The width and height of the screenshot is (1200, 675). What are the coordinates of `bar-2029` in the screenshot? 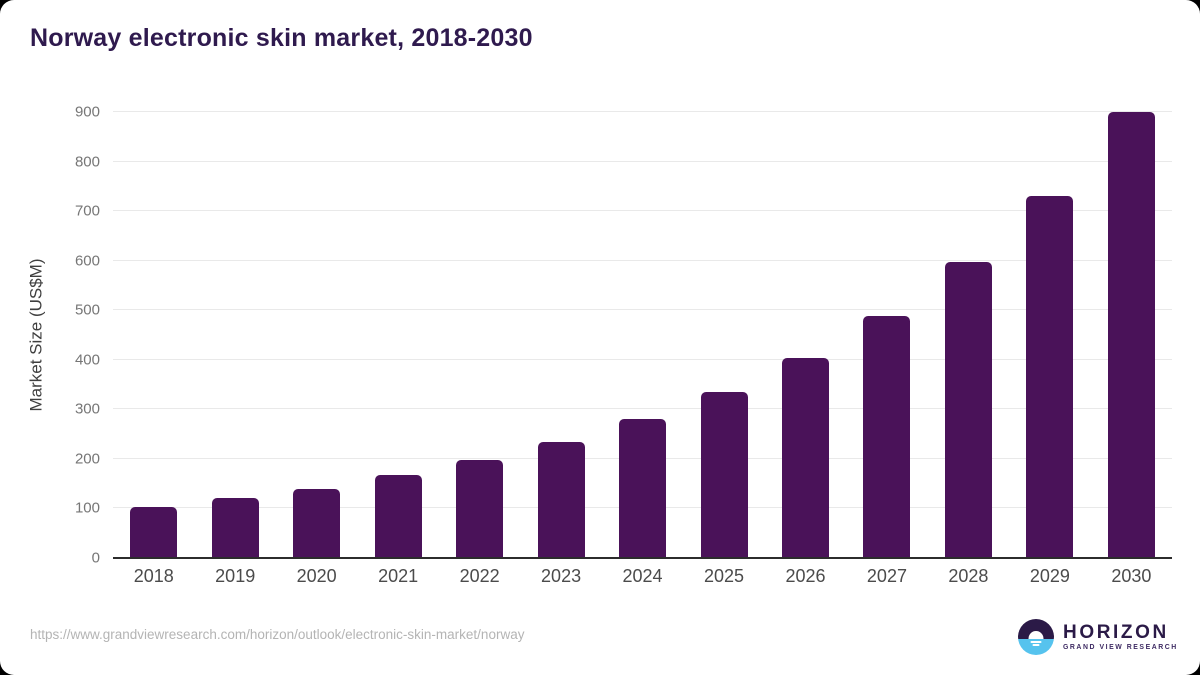 It's located at (1050, 376).